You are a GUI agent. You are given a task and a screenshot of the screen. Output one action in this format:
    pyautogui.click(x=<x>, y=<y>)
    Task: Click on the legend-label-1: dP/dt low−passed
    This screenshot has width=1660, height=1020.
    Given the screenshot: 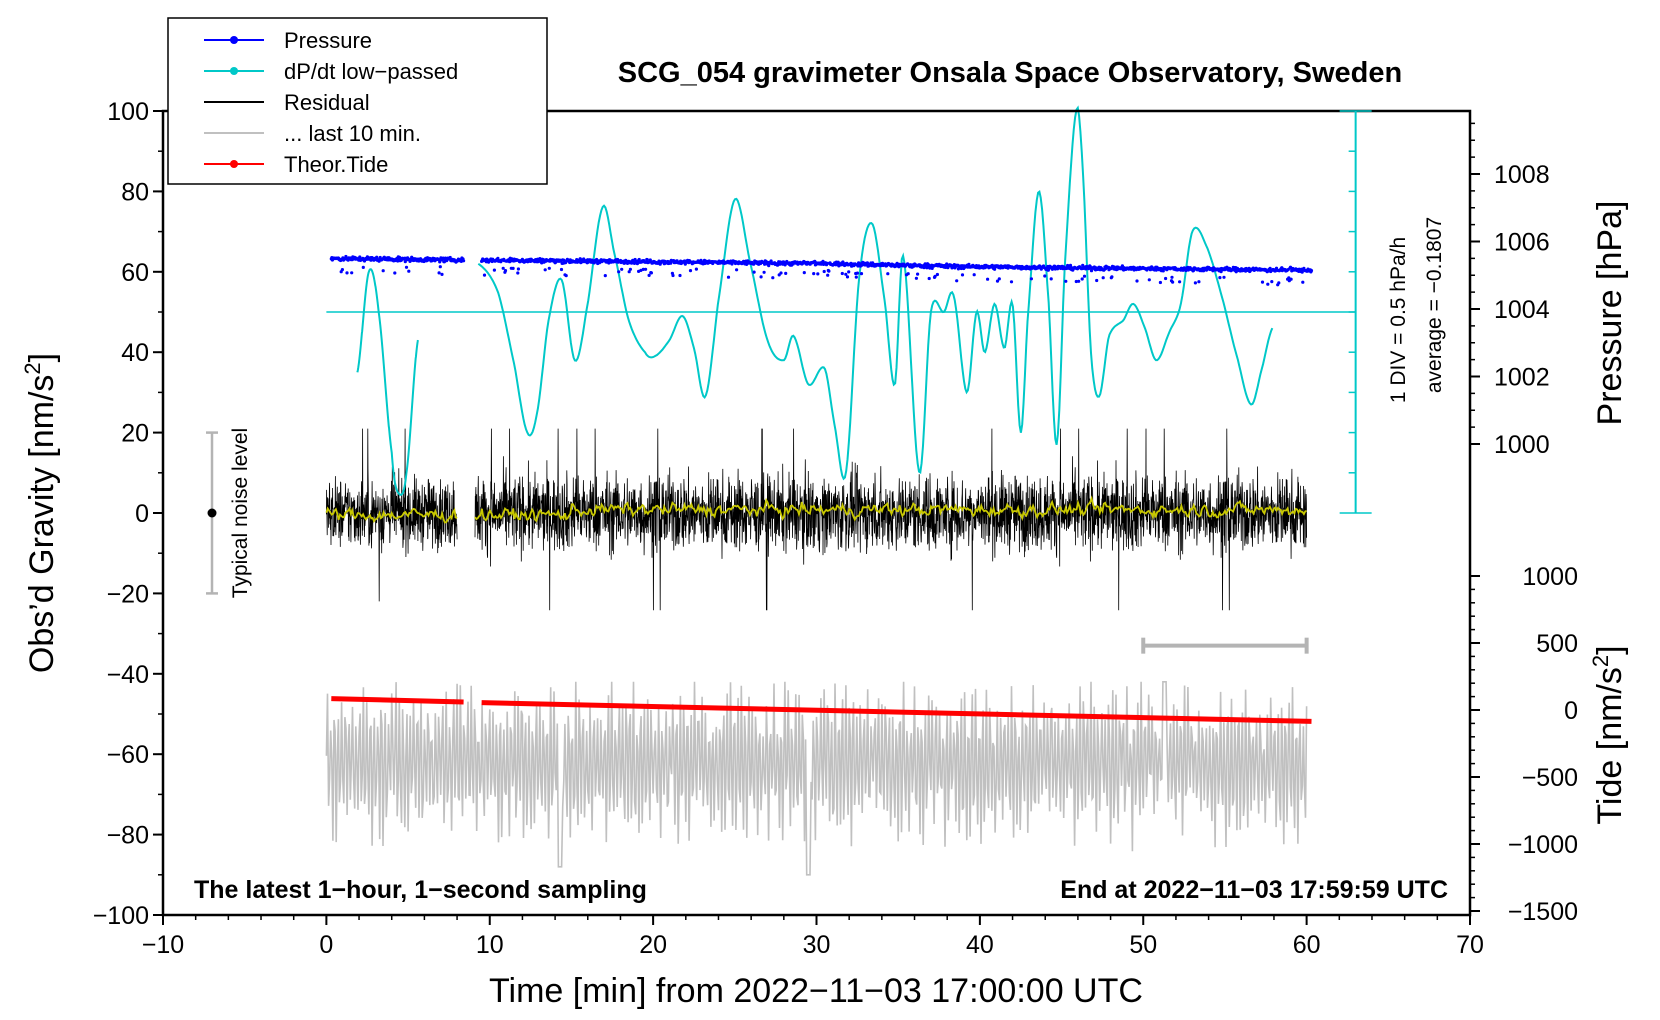 What is the action you would take?
    pyautogui.click(x=371, y=71)
    